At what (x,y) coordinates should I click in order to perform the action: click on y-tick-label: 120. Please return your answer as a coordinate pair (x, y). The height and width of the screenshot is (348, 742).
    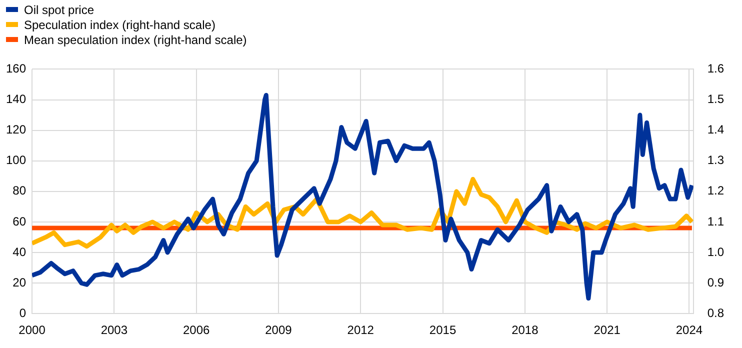
    Looking at the image, I should click on (16, 129).